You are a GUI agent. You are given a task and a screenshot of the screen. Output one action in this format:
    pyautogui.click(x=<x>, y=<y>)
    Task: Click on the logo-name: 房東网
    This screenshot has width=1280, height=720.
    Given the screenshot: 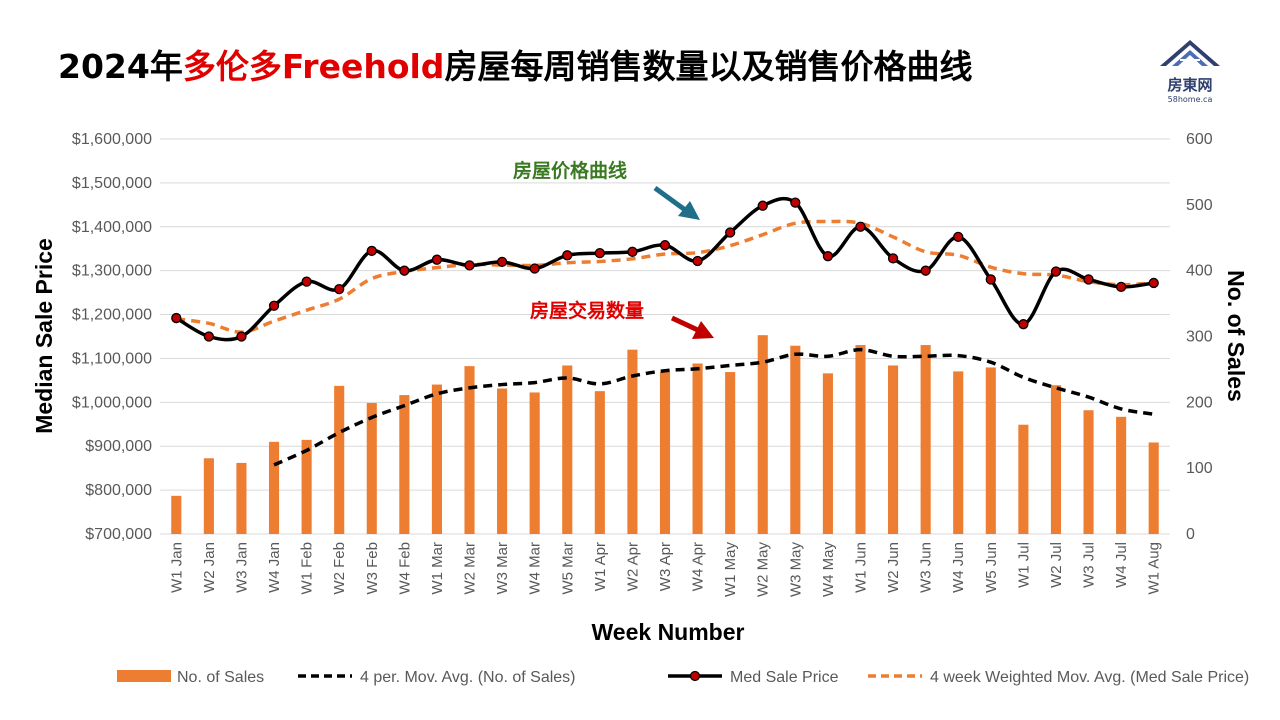 What is the action you would take?
    pyautogui.click(x=1190, y=85)
    